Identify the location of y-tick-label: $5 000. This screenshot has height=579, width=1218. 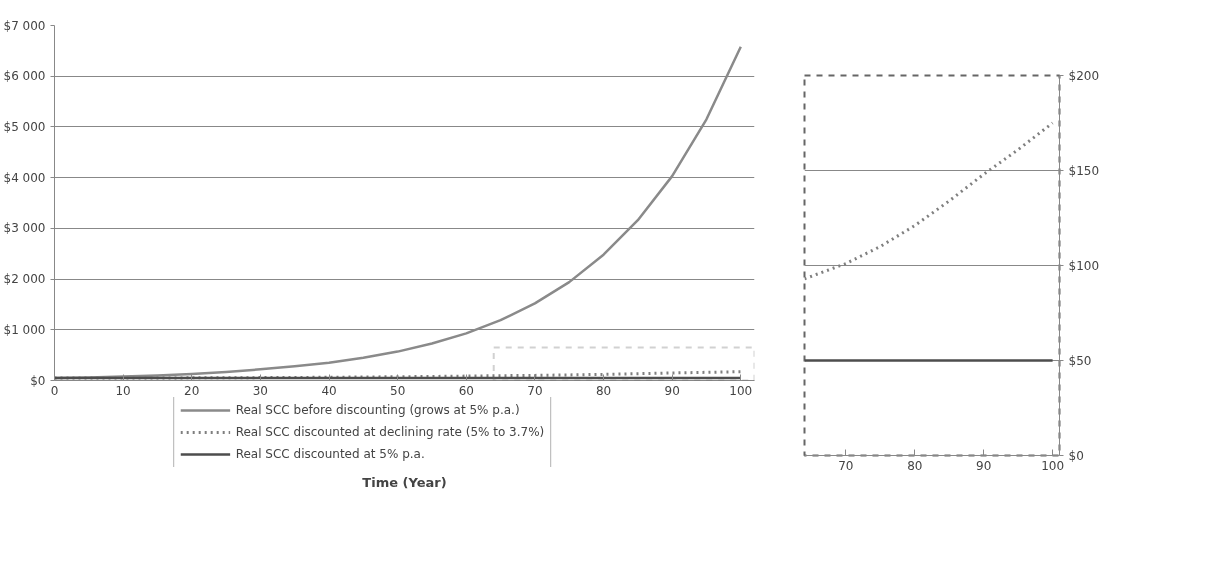
(24, 126).